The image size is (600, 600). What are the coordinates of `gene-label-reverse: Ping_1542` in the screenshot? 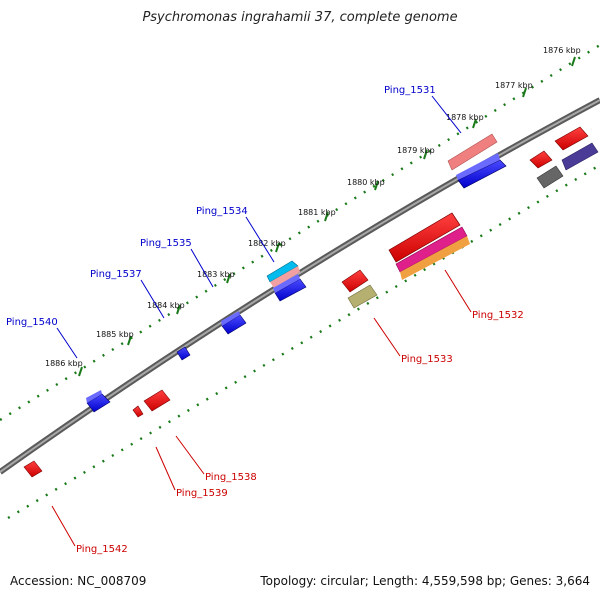 It's located at (102, 549).